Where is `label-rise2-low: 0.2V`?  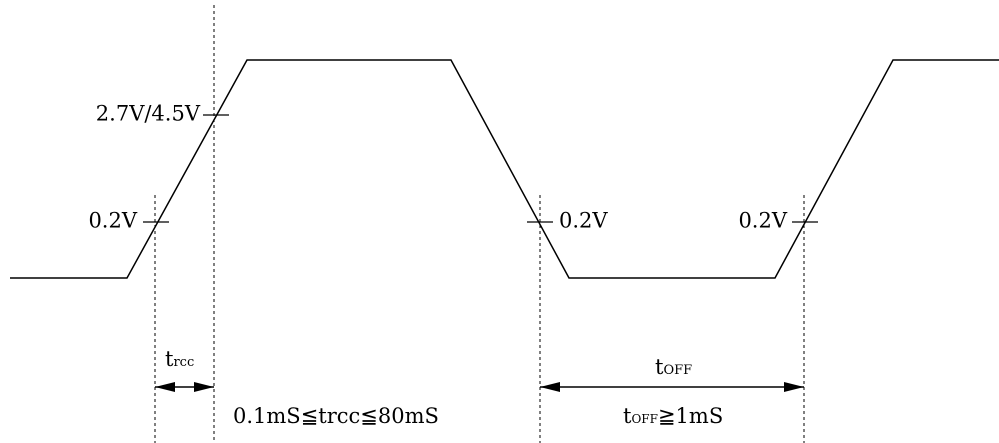
label-rise2-low: 0.2V is located at coordinates (762, 221).